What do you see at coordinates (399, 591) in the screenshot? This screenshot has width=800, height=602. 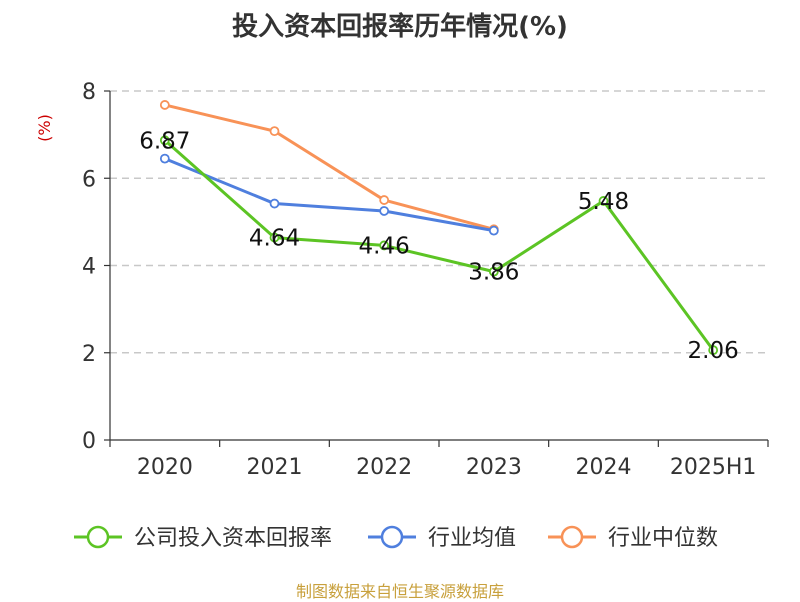 I see `data-source-note: 制图数据来自恒生聚源数据库` at bounding box center [399, 591].